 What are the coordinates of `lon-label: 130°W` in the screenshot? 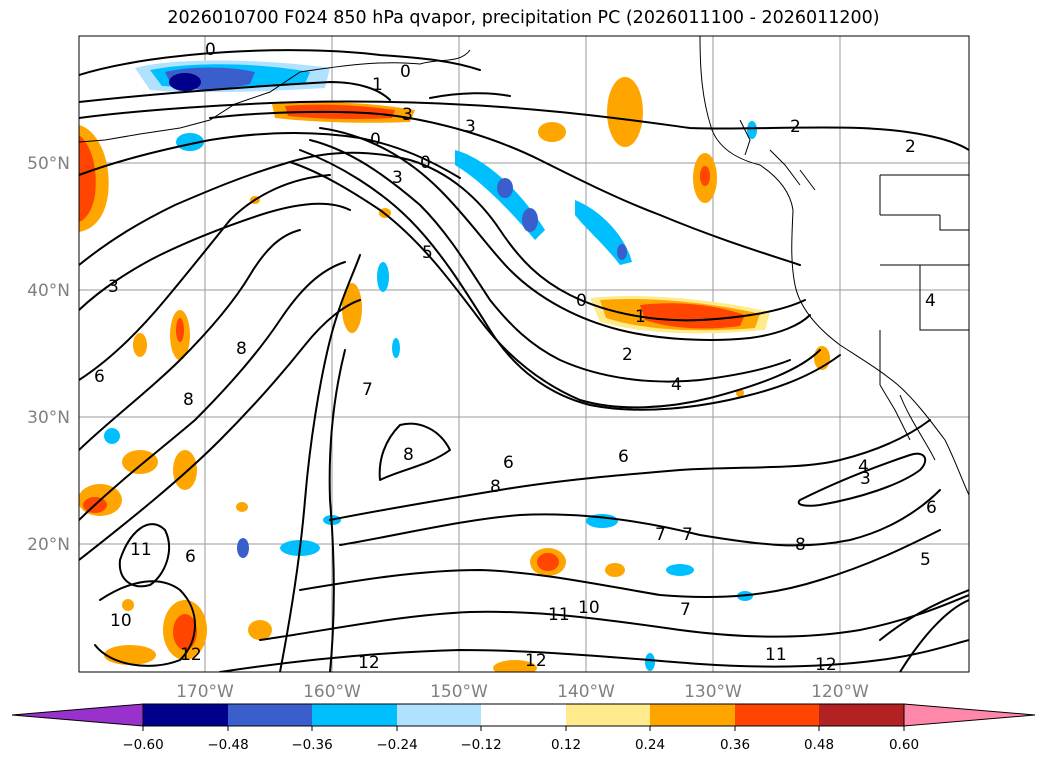 It's located at (713, 692).